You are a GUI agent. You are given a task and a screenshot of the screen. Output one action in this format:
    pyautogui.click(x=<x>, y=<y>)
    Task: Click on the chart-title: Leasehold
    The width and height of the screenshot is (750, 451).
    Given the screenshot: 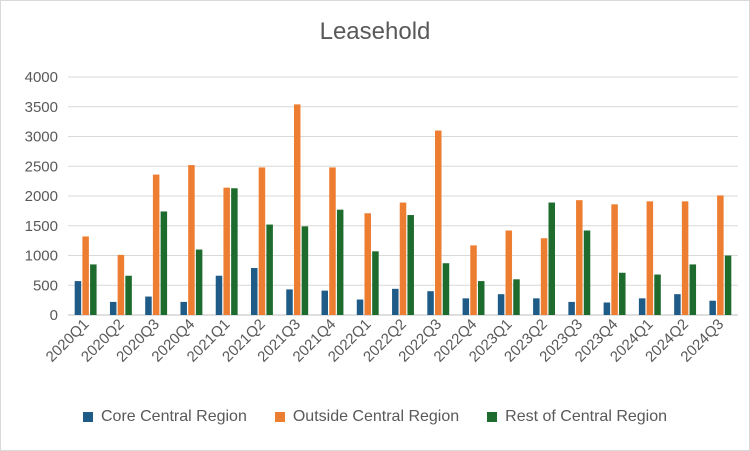 What is the action you would take?
    pyautogui.click(x=375, y=31)
    